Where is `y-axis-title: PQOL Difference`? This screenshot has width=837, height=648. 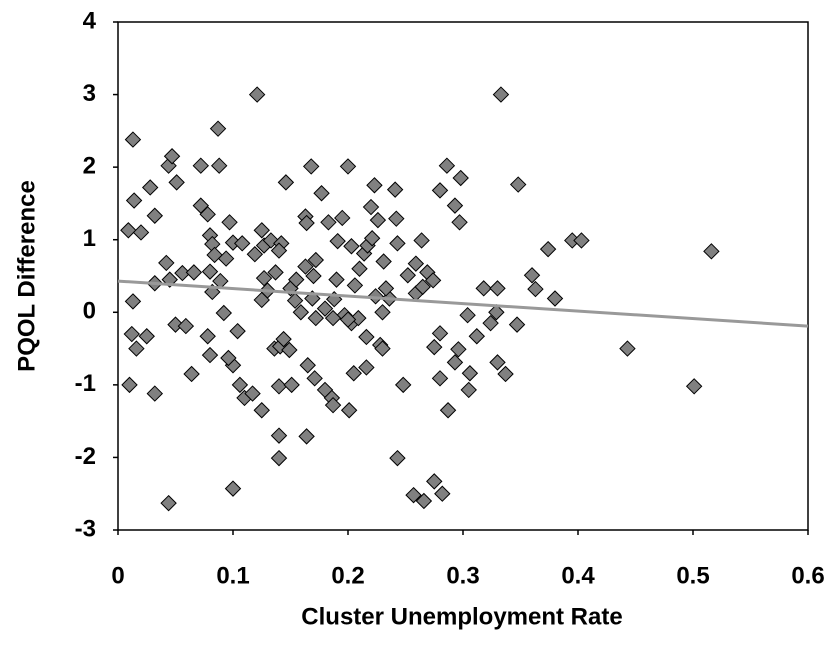
y-axis-title: PQOL Difference is located at coordinates (26, 276).